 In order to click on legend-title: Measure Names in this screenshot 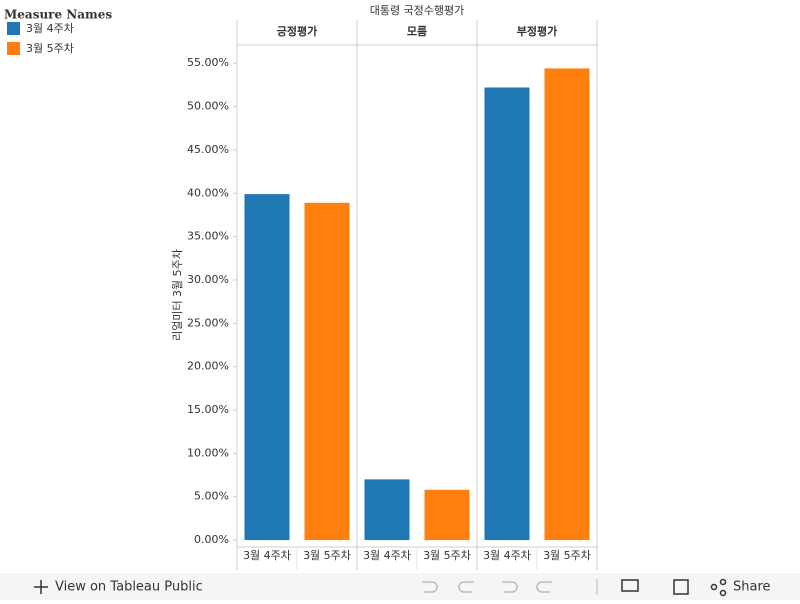, I will do `click(58, 15)`.